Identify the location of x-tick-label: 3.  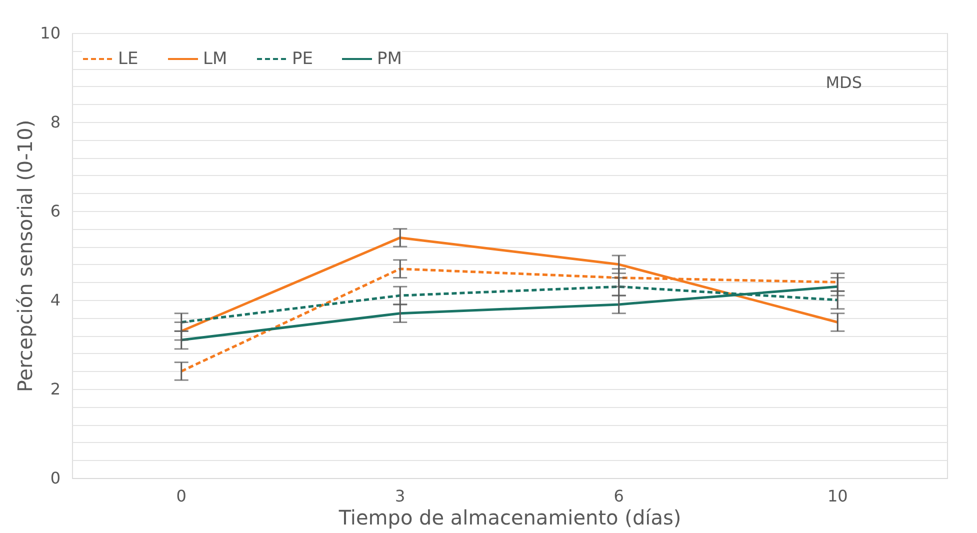
(400, 496).